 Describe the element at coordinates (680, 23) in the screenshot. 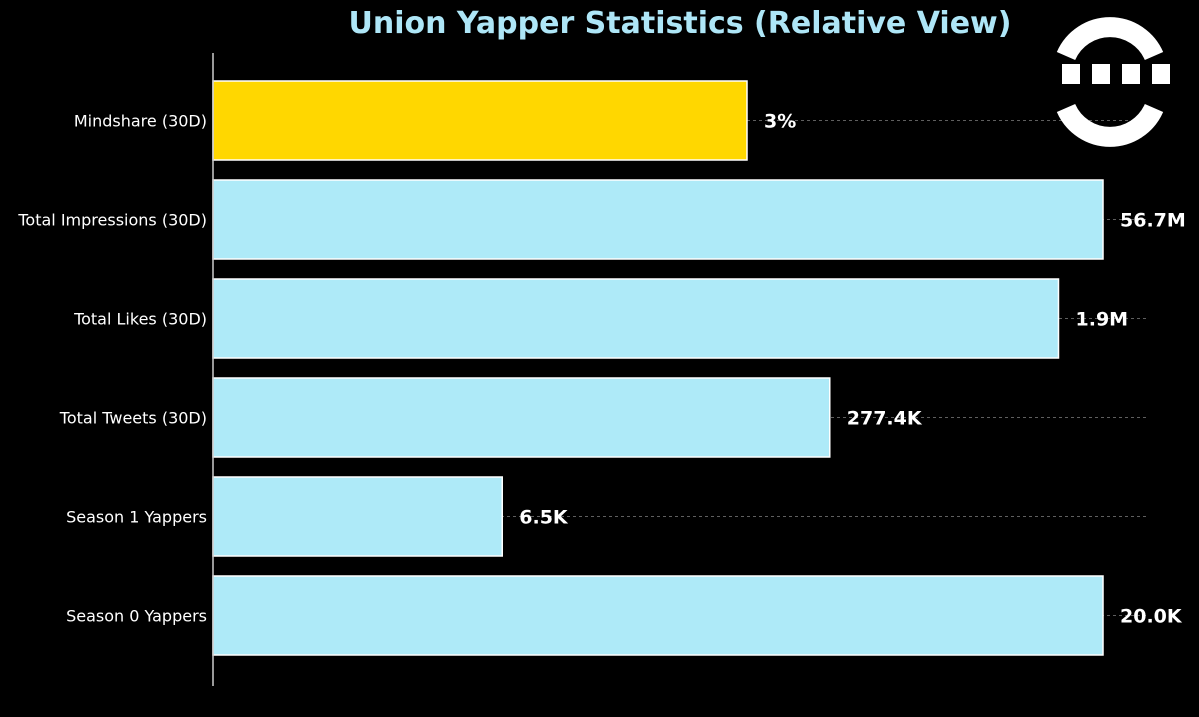

I see `chart-title: Union Yapper Statistics (Relative View)` at that location.